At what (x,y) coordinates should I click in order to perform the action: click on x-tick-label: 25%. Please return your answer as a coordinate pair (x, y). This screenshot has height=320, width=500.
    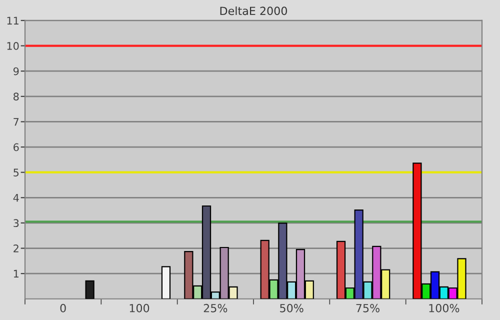
    Looking at the image, I should click on (216, 308).